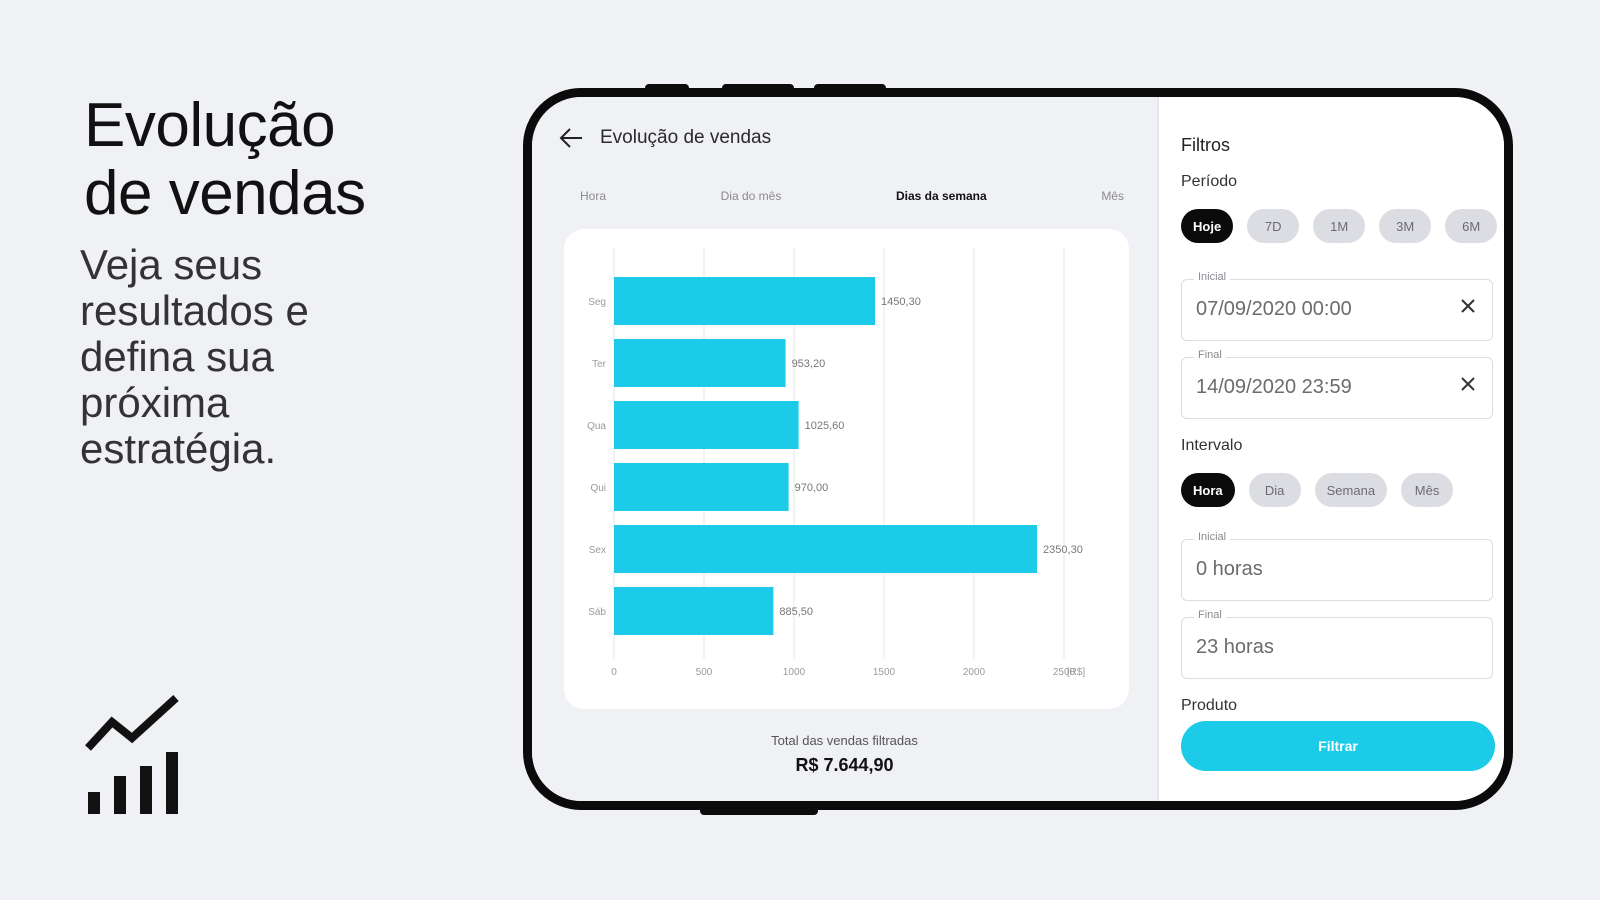 The image size is (1600, 900). What do you see at coordinates (571, 138) in the screenshot?
I see `arrow-left-icon` at bounding box center [571, 138].